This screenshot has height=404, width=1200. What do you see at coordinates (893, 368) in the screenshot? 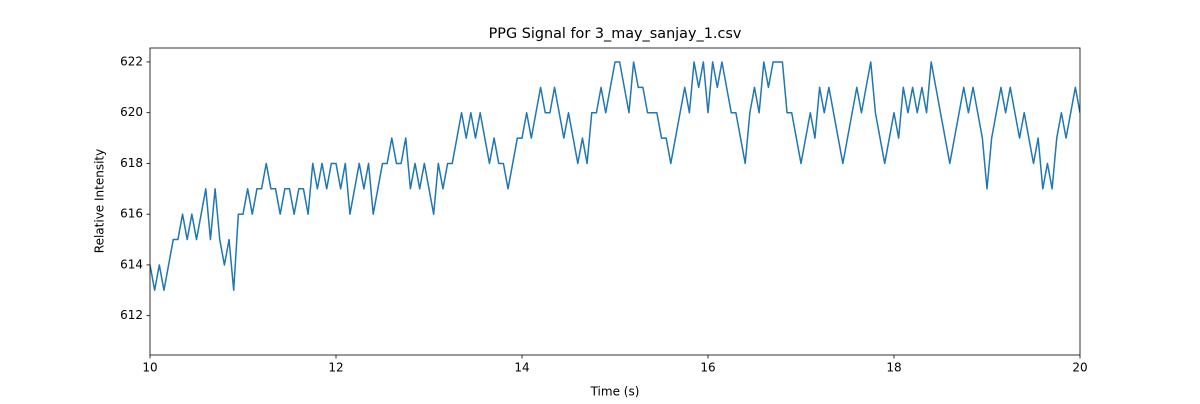
I see `x-tick-label: 18` at bounding box center [893, 368].